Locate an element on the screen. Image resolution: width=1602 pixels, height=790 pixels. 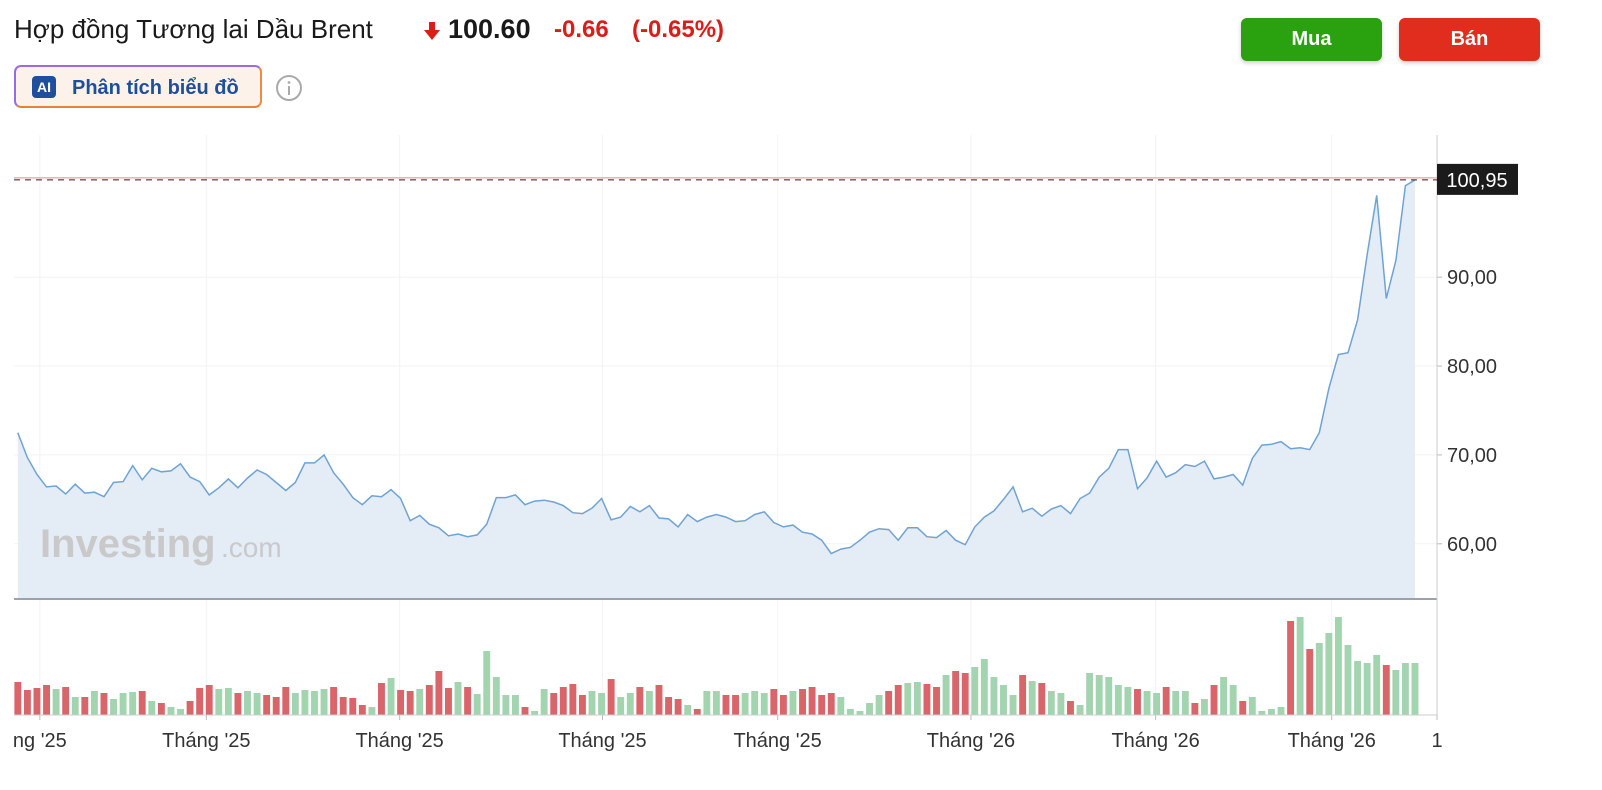
sell-button: Bán is located at coordinates (1469, 39).